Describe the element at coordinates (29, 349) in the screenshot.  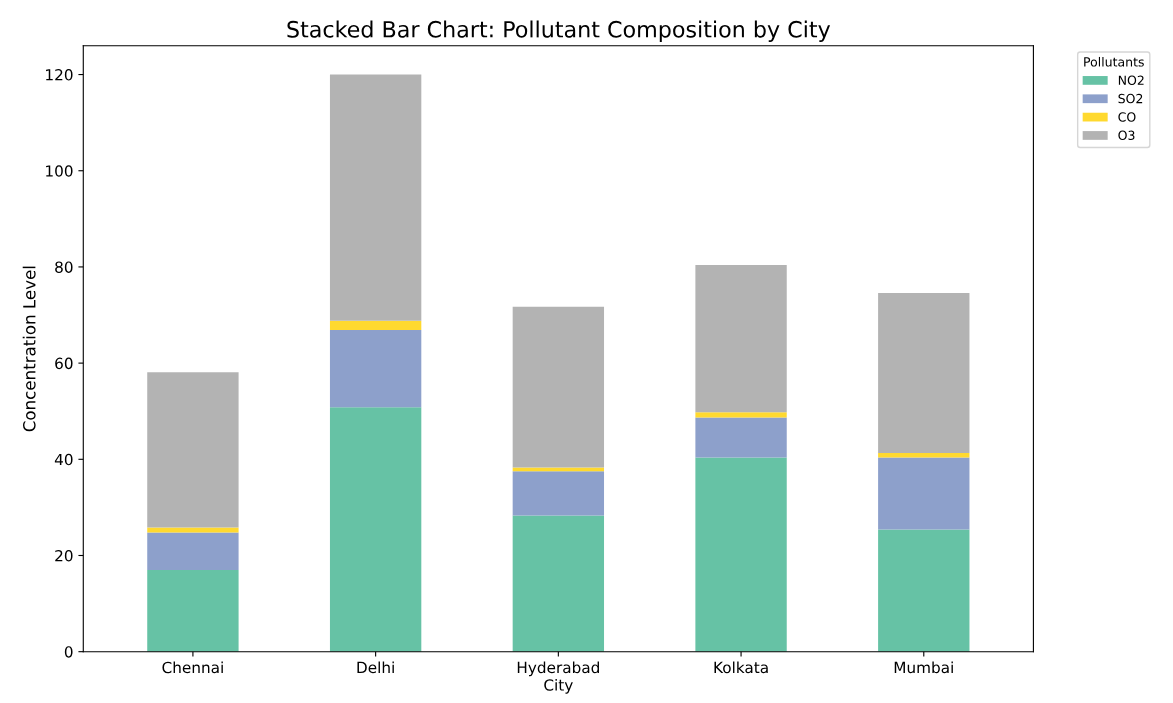
I see `y-axis-title: Concentration Level` at that location.